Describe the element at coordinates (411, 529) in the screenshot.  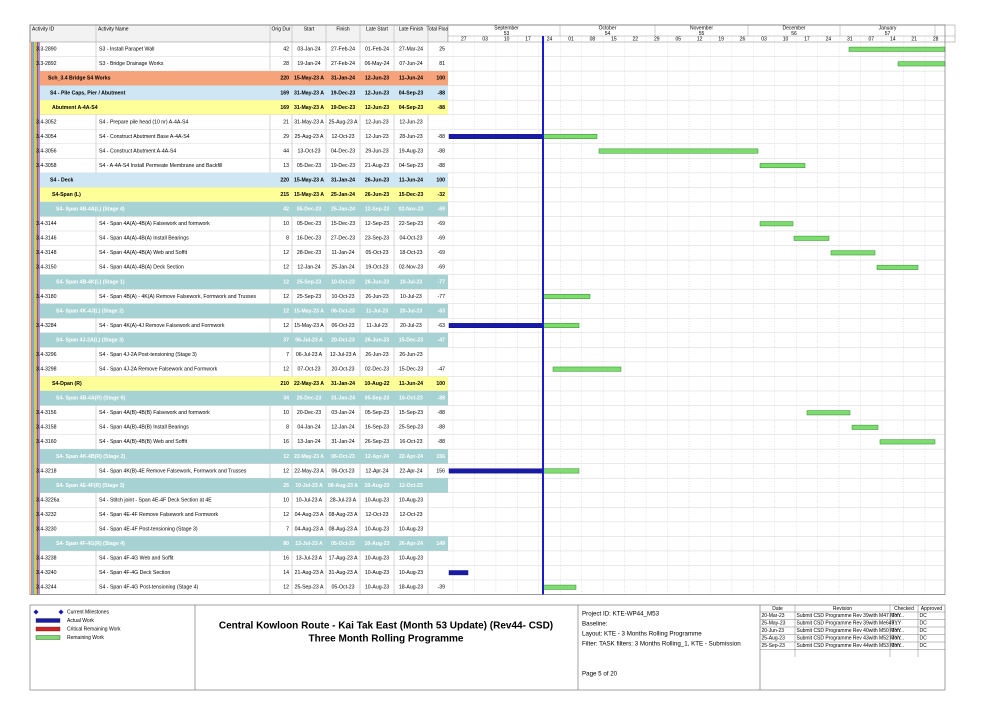
I see `cell-late-finish: 10-Aug-23` at that location.